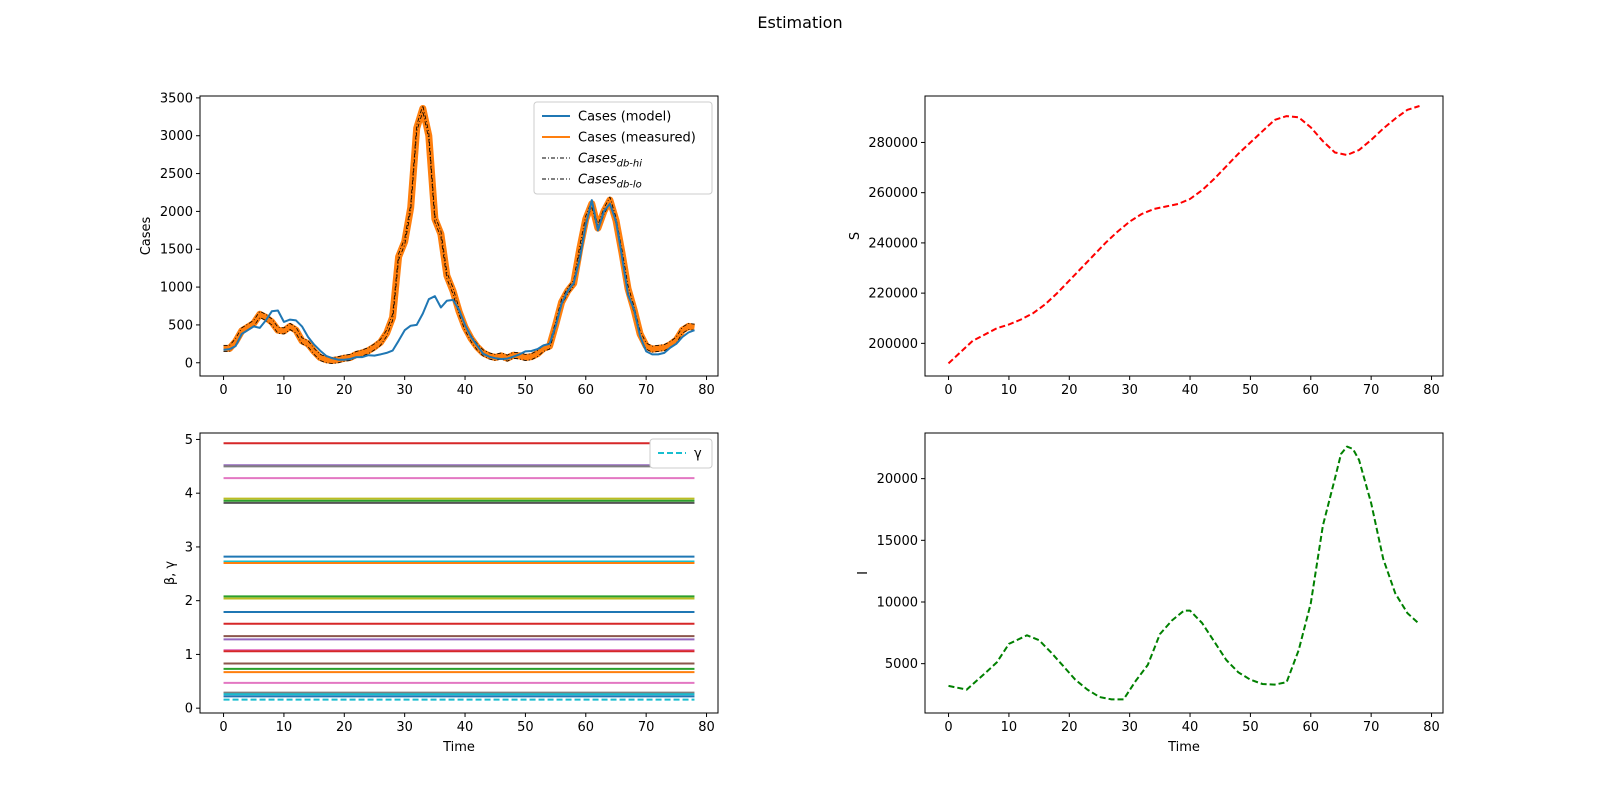  What do you see at coordinates (176, 288) in the screenshot?
I see `y-tick-label: 1000` at bounding box center [176, 288].